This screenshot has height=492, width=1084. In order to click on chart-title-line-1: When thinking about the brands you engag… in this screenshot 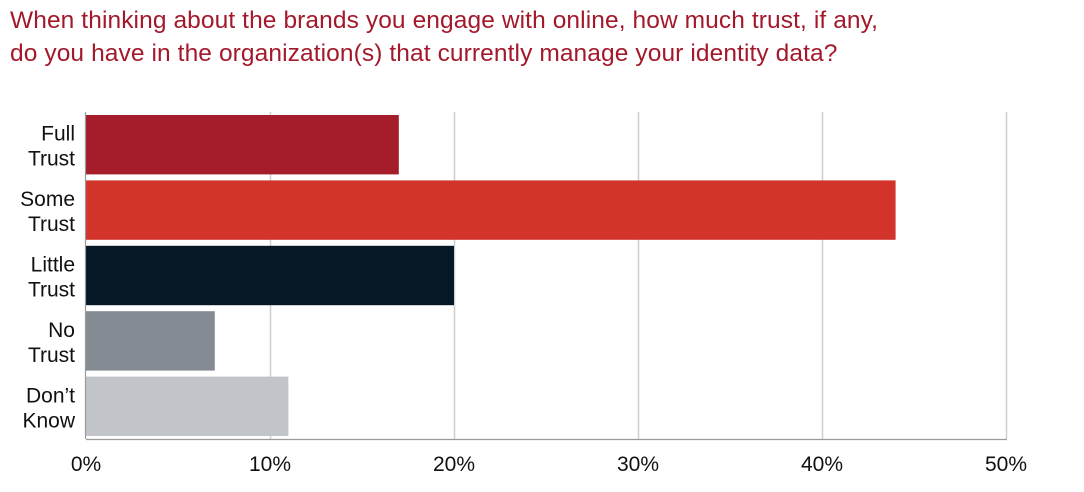, I will do `click(444, 20)`.